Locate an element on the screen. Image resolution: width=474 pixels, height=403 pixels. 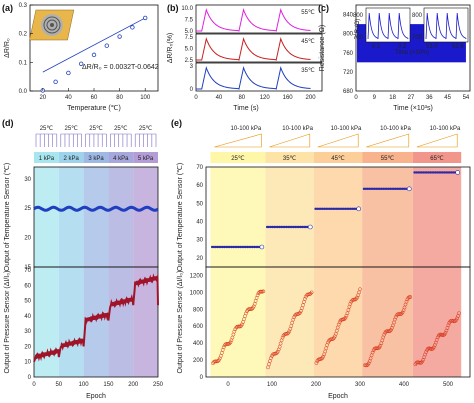
panel-b-xtick-label: 80 is located at coordinates (241, 98).